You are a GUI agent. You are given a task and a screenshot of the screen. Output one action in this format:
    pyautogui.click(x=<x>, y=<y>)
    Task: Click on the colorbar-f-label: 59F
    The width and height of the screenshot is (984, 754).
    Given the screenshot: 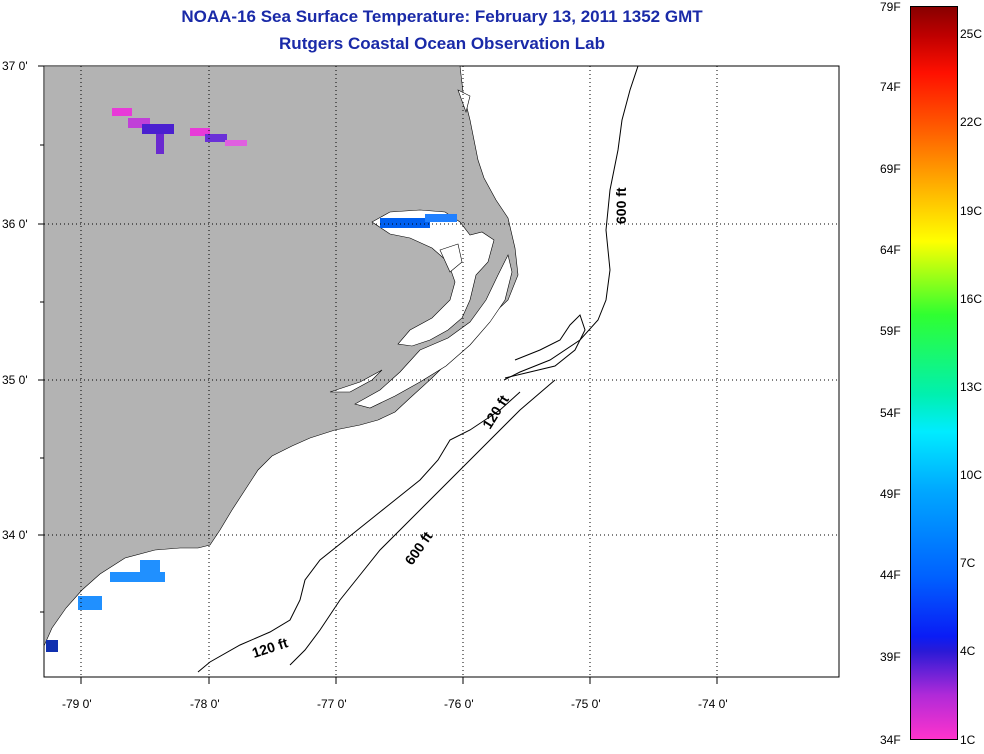 What is the action you would take?
    pyautogui.click(x=890, y=331)
    